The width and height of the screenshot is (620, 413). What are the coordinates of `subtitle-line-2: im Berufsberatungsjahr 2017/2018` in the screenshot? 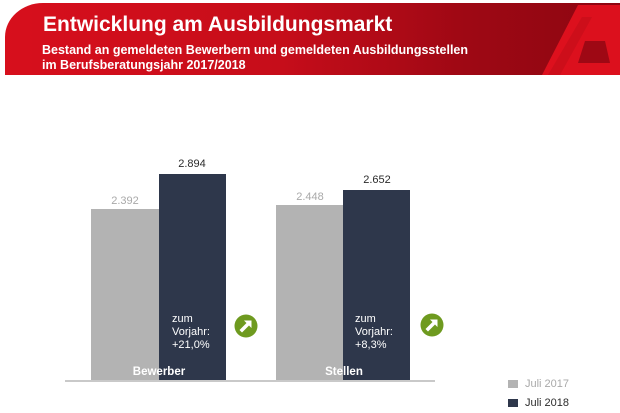 It's located at (144, 65).